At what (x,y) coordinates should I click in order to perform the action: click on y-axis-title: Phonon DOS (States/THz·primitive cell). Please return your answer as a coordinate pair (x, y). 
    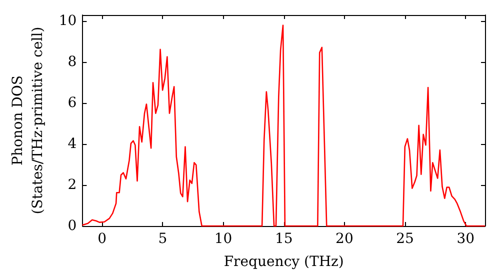
    Looking at the image, I should click on (28, 120).